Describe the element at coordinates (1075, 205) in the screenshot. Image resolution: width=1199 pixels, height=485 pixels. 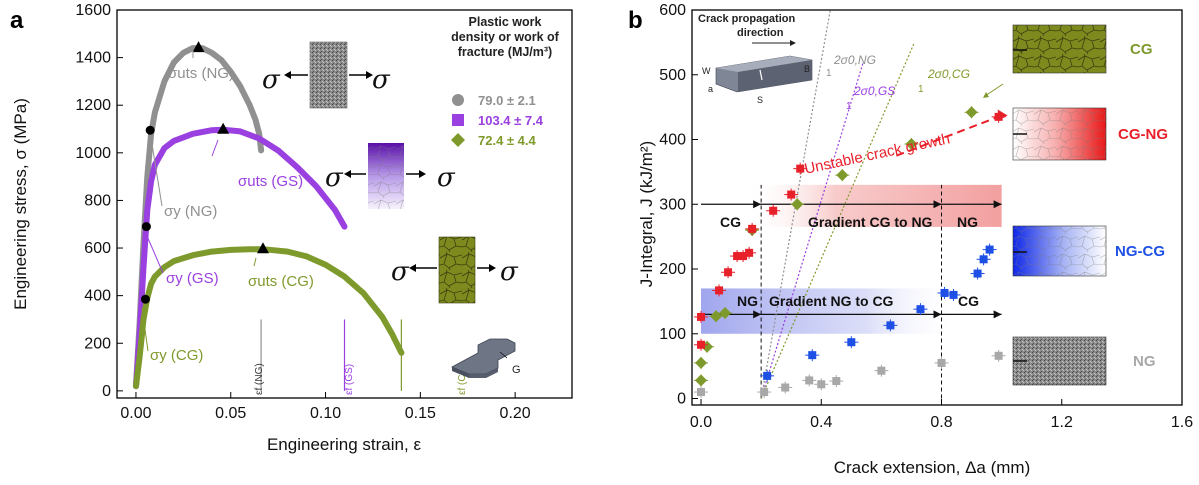
I see `sample-swatches: CG CG-NG NG-CG NG` at that location.